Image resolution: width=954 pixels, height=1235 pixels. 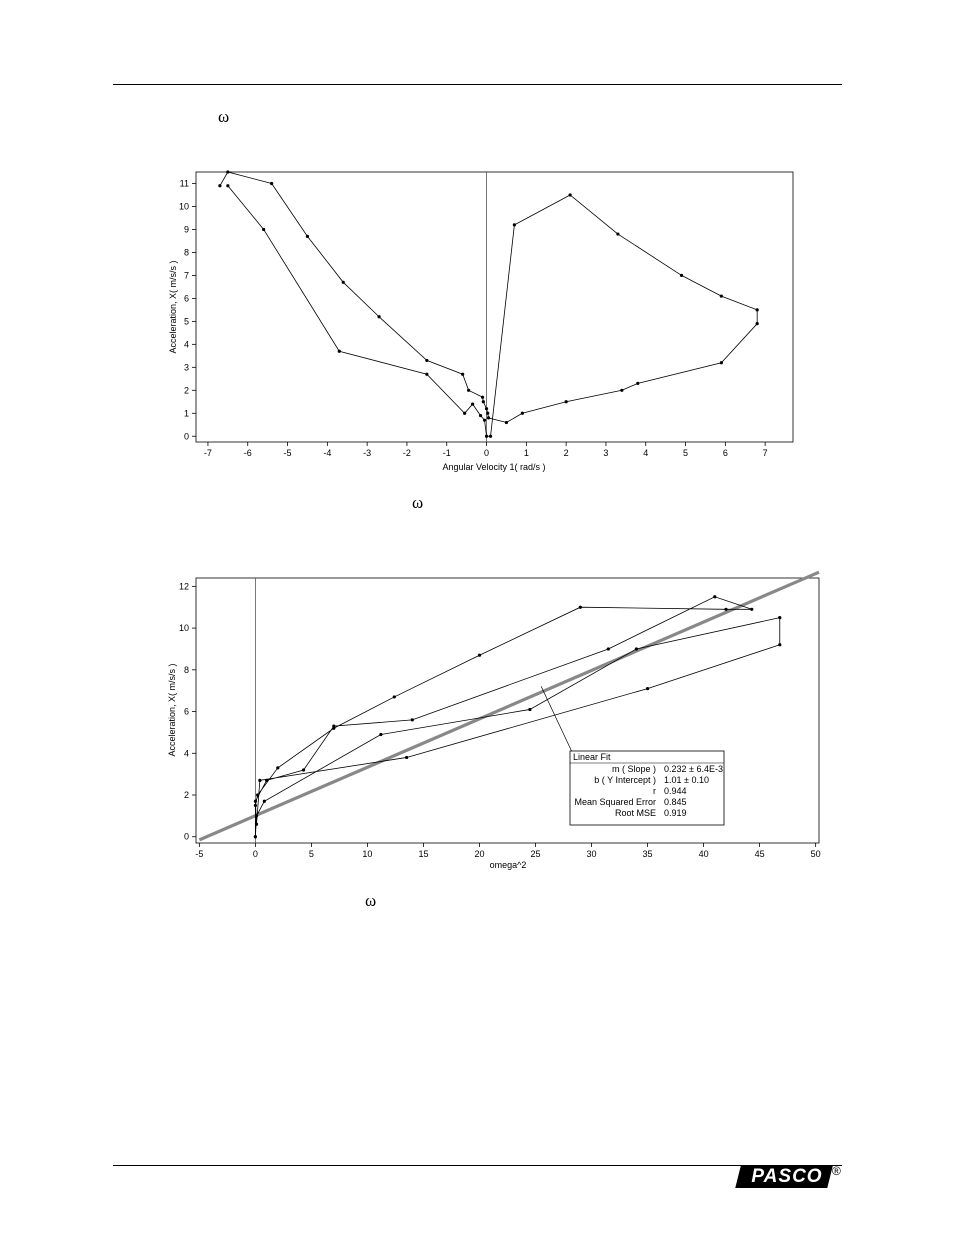 I want to click on x-tick-label: 30, so click(x=592, y=854).